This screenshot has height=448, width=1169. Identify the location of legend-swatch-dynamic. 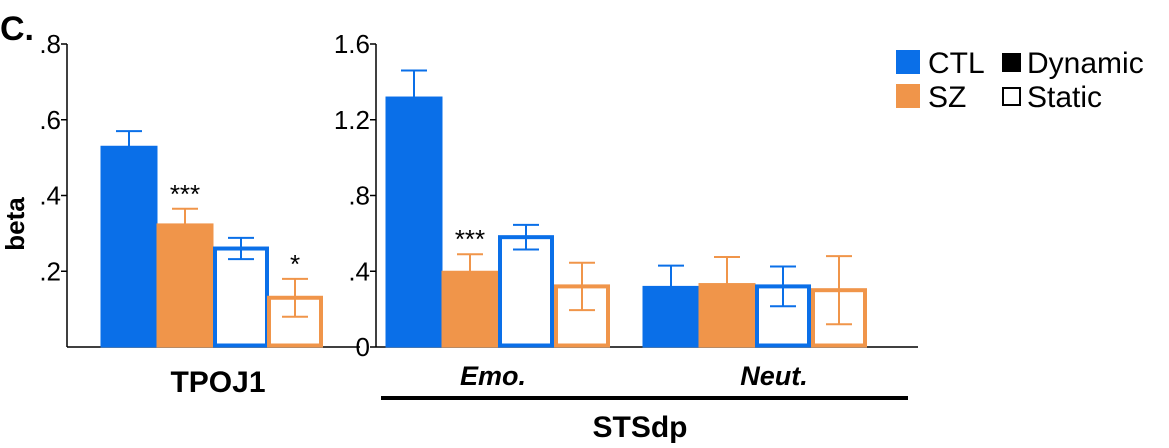
(1011, 62).